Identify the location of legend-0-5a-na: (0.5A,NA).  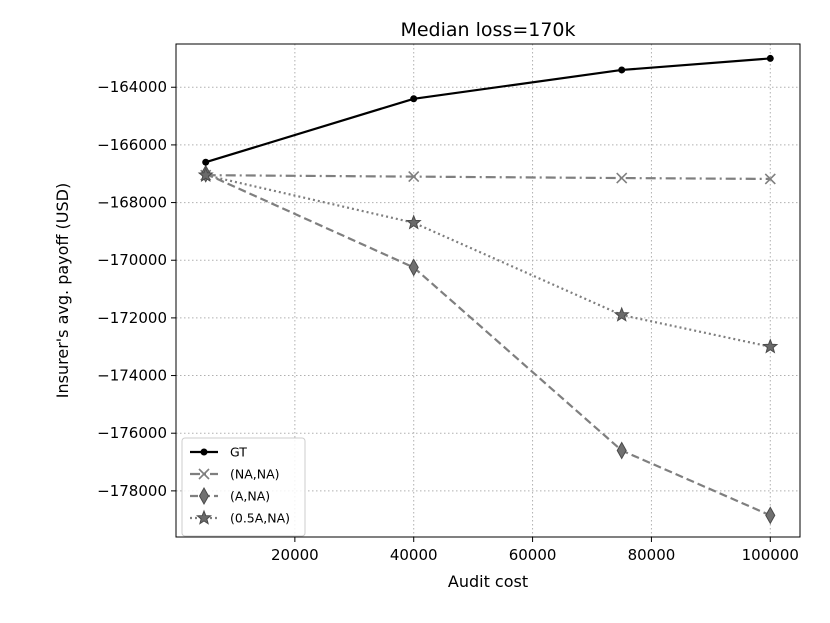
(240, 517).